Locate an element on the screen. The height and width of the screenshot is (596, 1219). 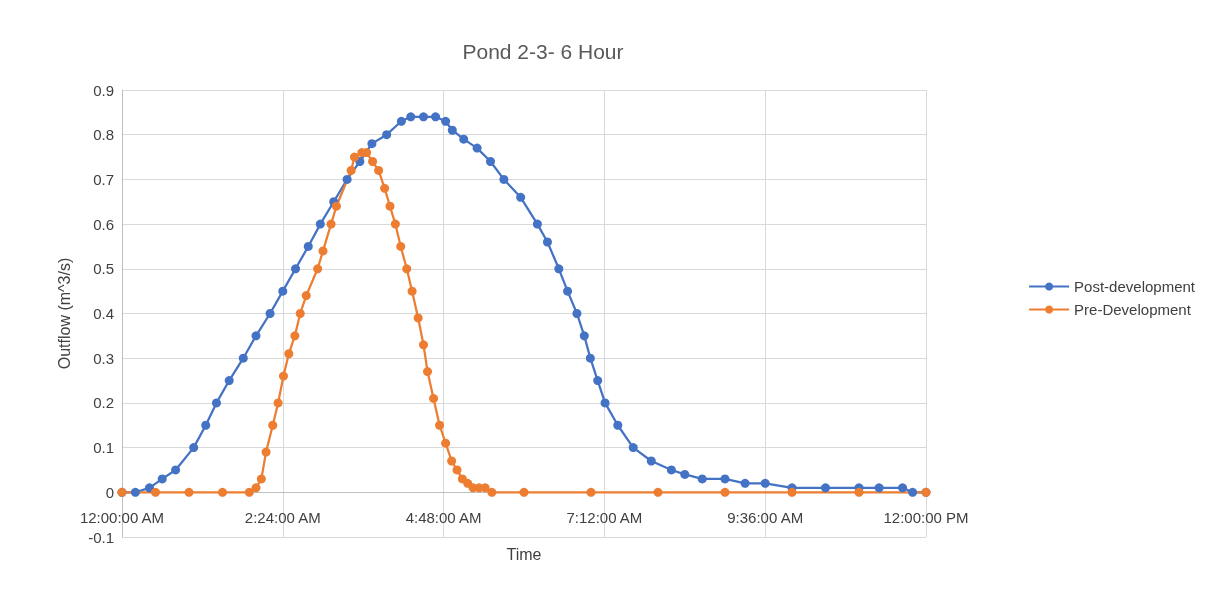
y-tick-label: 0.8 is located at coordinates (103, 135).